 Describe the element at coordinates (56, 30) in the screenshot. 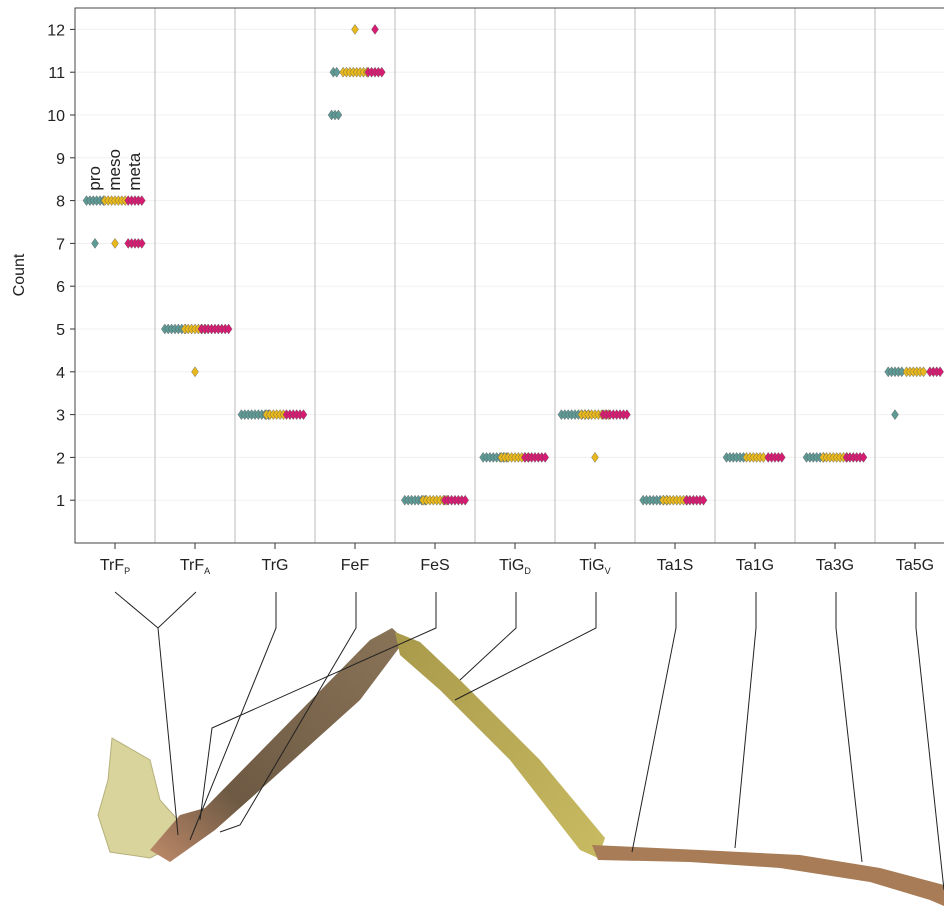

I see `y-tick-label: 12` at that location.